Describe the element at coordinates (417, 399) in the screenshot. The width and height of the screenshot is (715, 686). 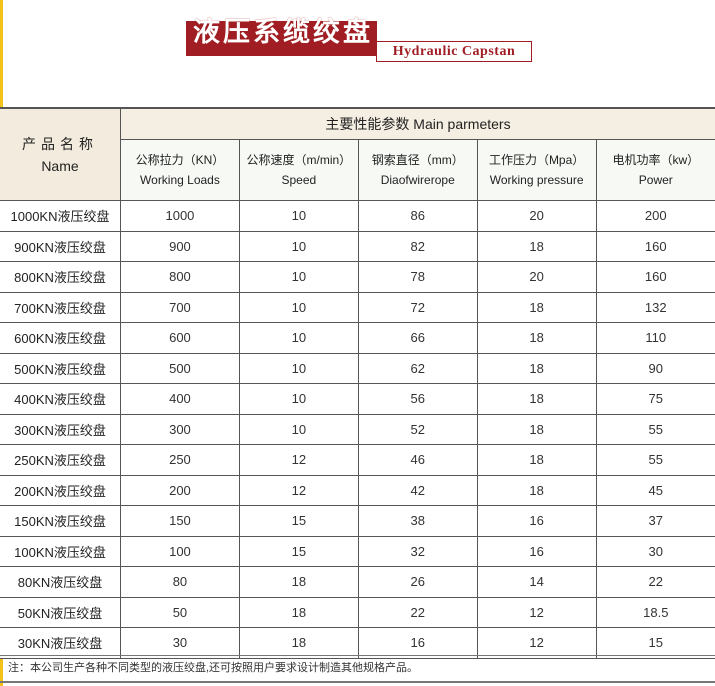
I see `value-cell: 56` at that location.